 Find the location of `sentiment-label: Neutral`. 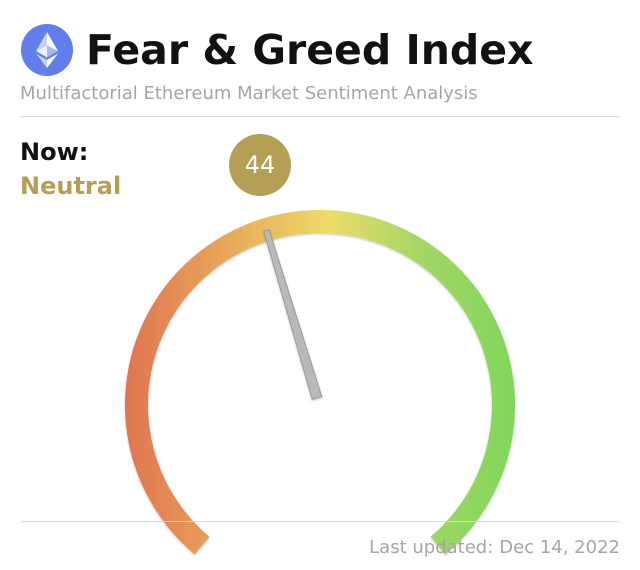

sentiment-label: Neutral is located at coordinates (71, 186).